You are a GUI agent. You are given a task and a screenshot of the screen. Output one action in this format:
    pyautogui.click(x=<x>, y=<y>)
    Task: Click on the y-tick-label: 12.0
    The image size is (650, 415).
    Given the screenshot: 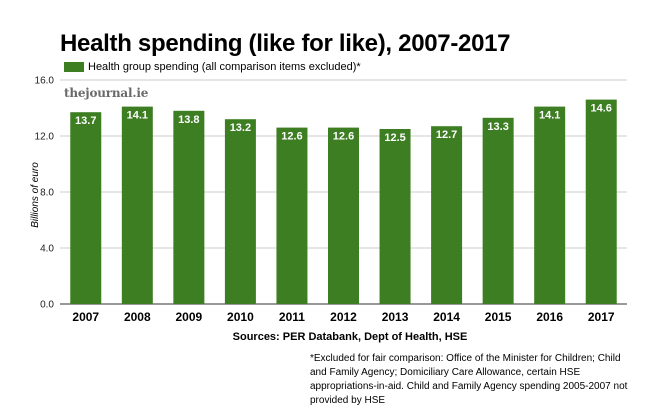 What is the action you would take?
    pyautogui.click(x=45, y=137)
    